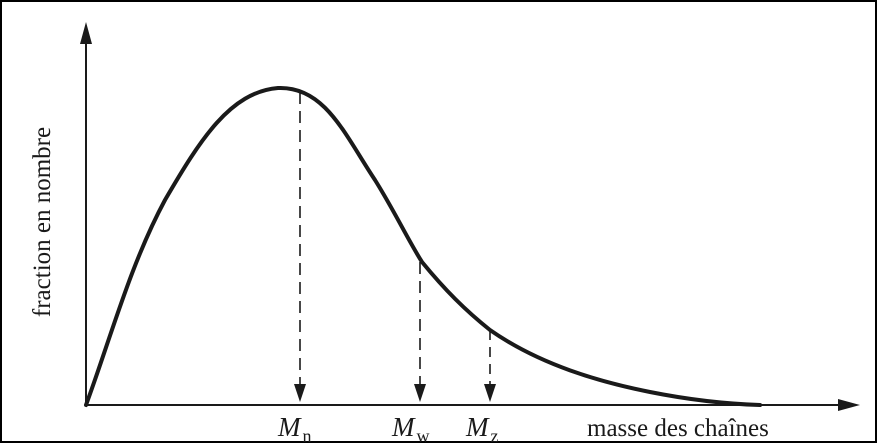  Describe the element at coordinates (490, 393) in the screenshot. I see `mz-arrow-icon` at that location.